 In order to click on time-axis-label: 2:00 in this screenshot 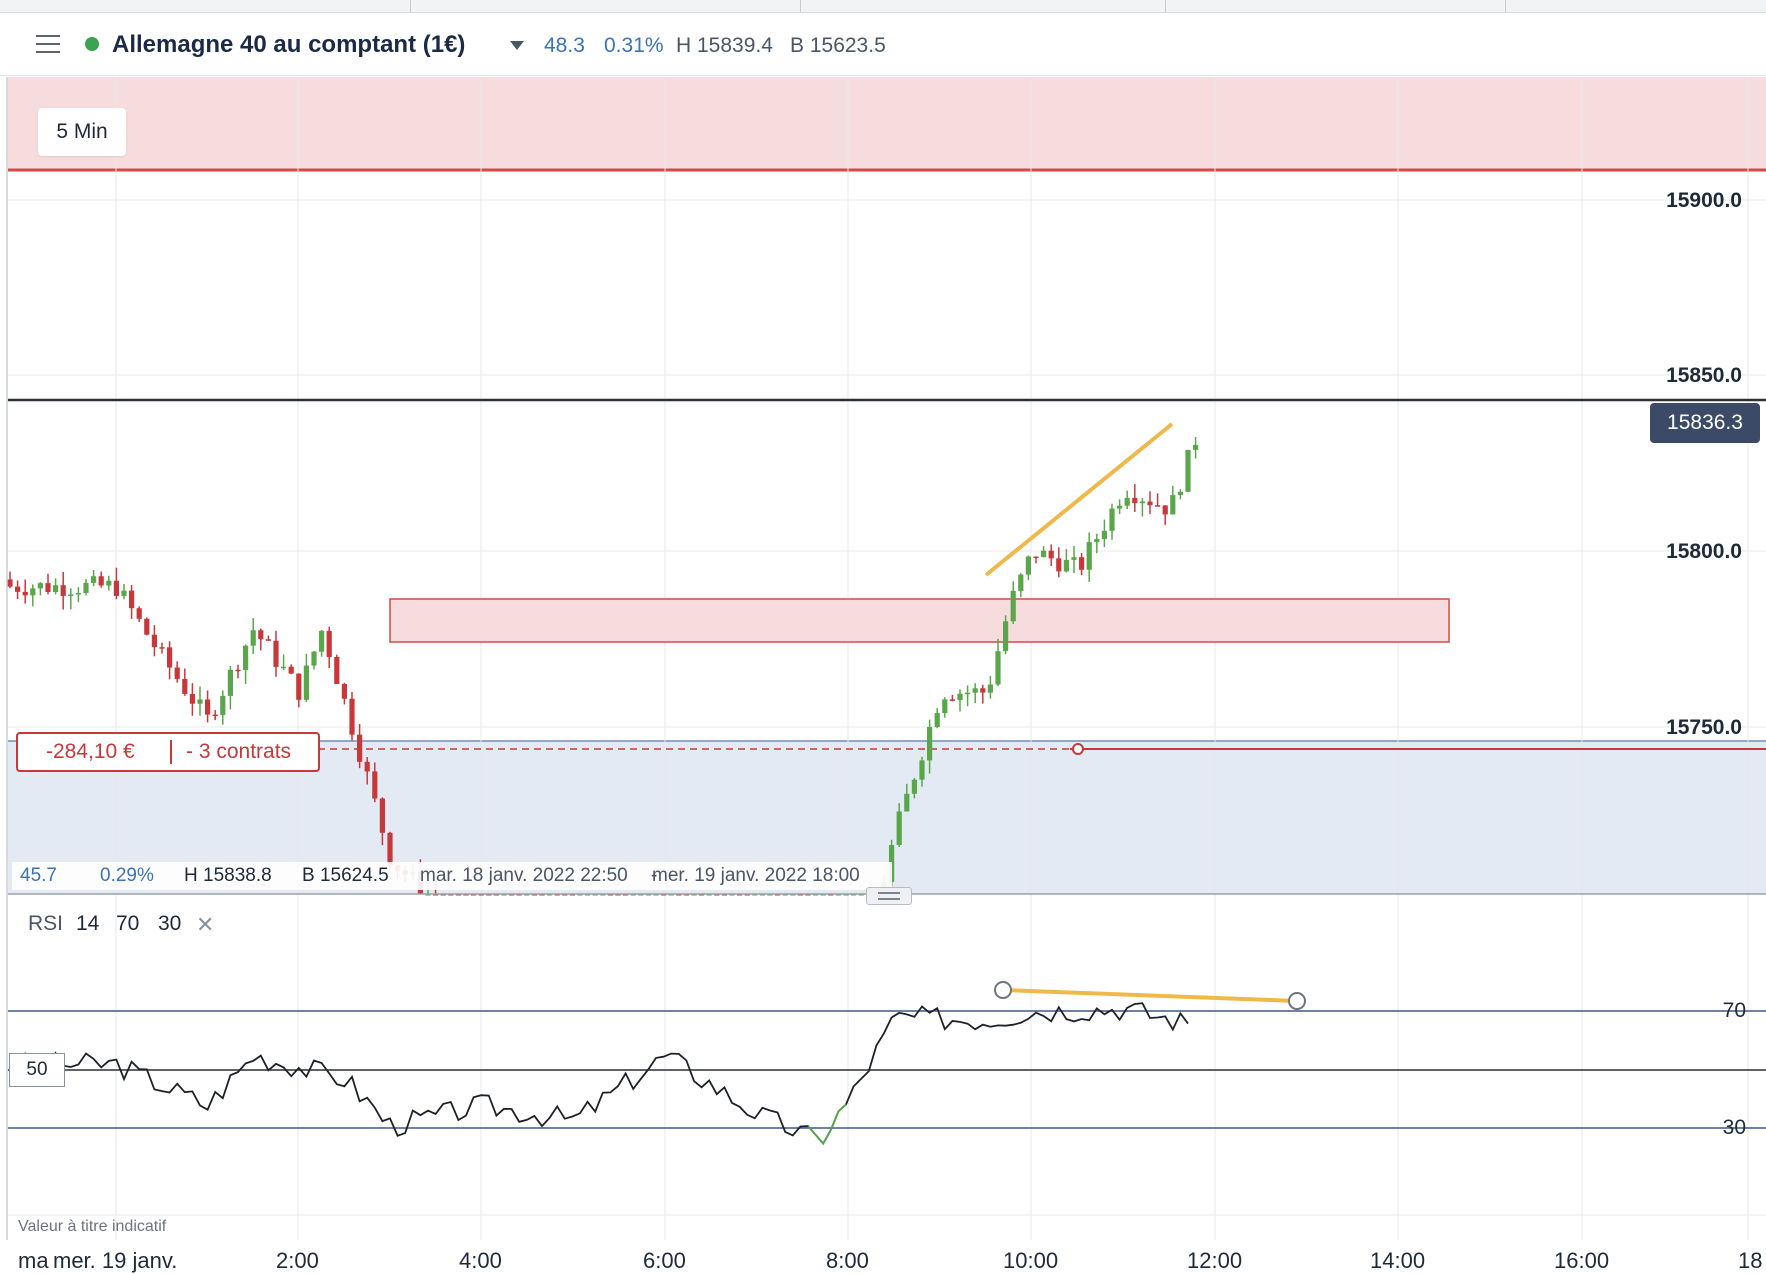, I will do `click(297, 1260)`.